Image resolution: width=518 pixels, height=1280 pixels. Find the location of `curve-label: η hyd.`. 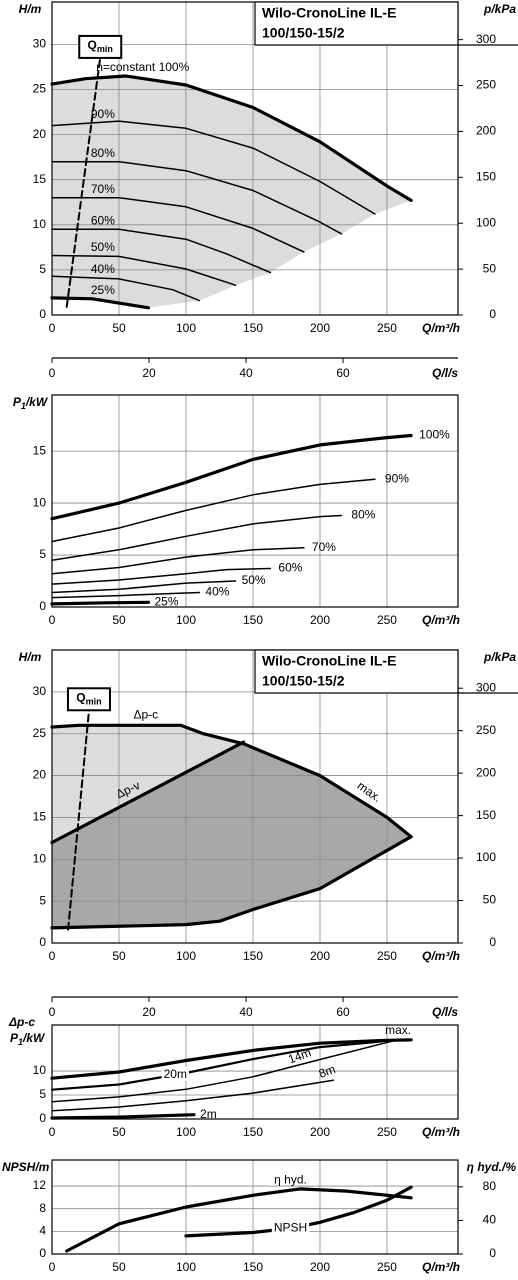

curve-label: η hyd. is located at coordinates (290, 1179).